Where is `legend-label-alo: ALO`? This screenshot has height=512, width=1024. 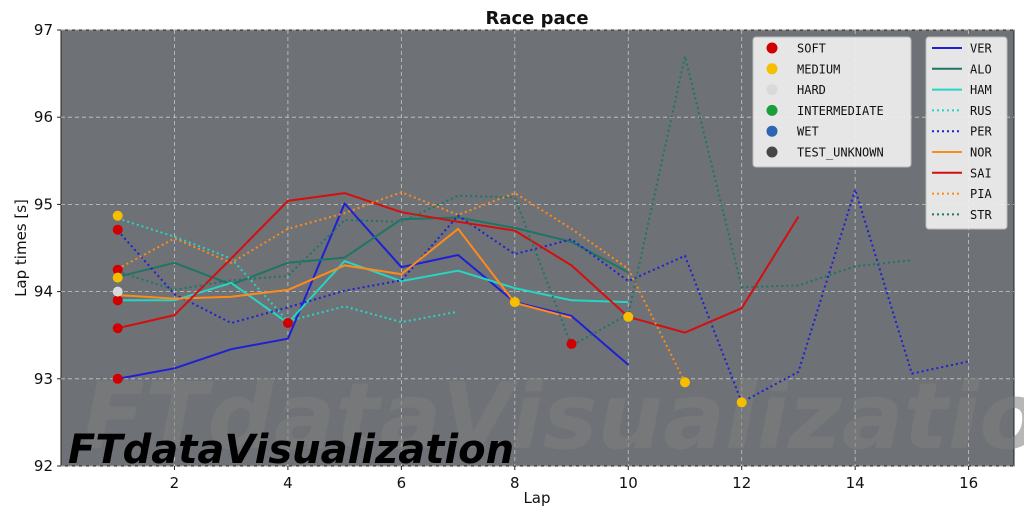 legend-label-alo: ALO is located at coordinates (981, 69).